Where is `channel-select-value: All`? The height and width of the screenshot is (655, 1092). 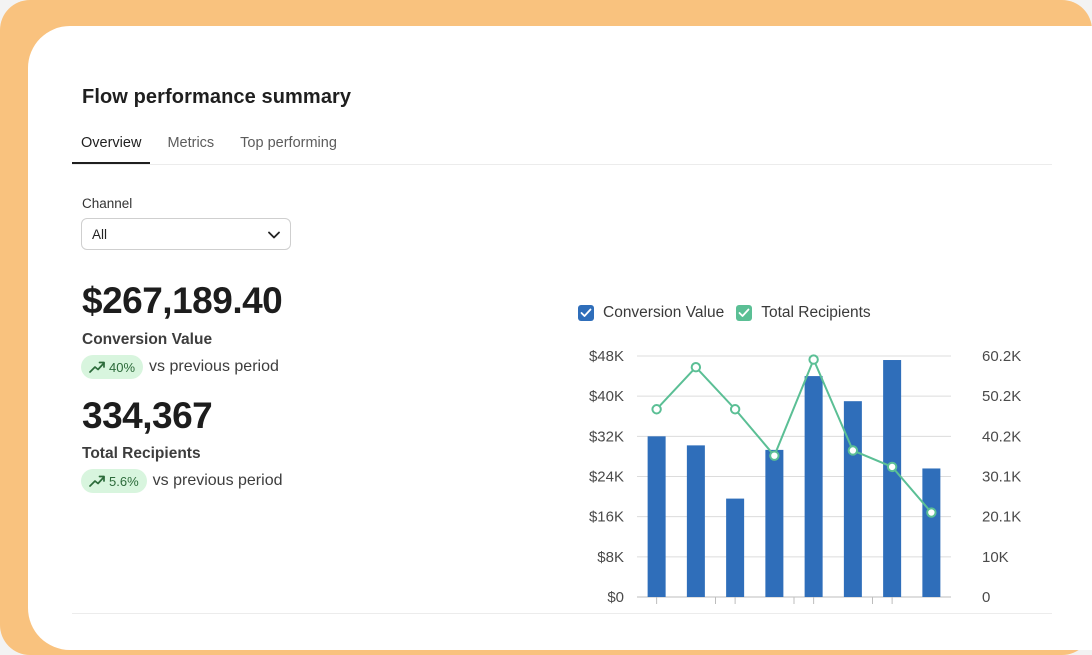
channel-select-value: All is located at coordinates (100, 234).